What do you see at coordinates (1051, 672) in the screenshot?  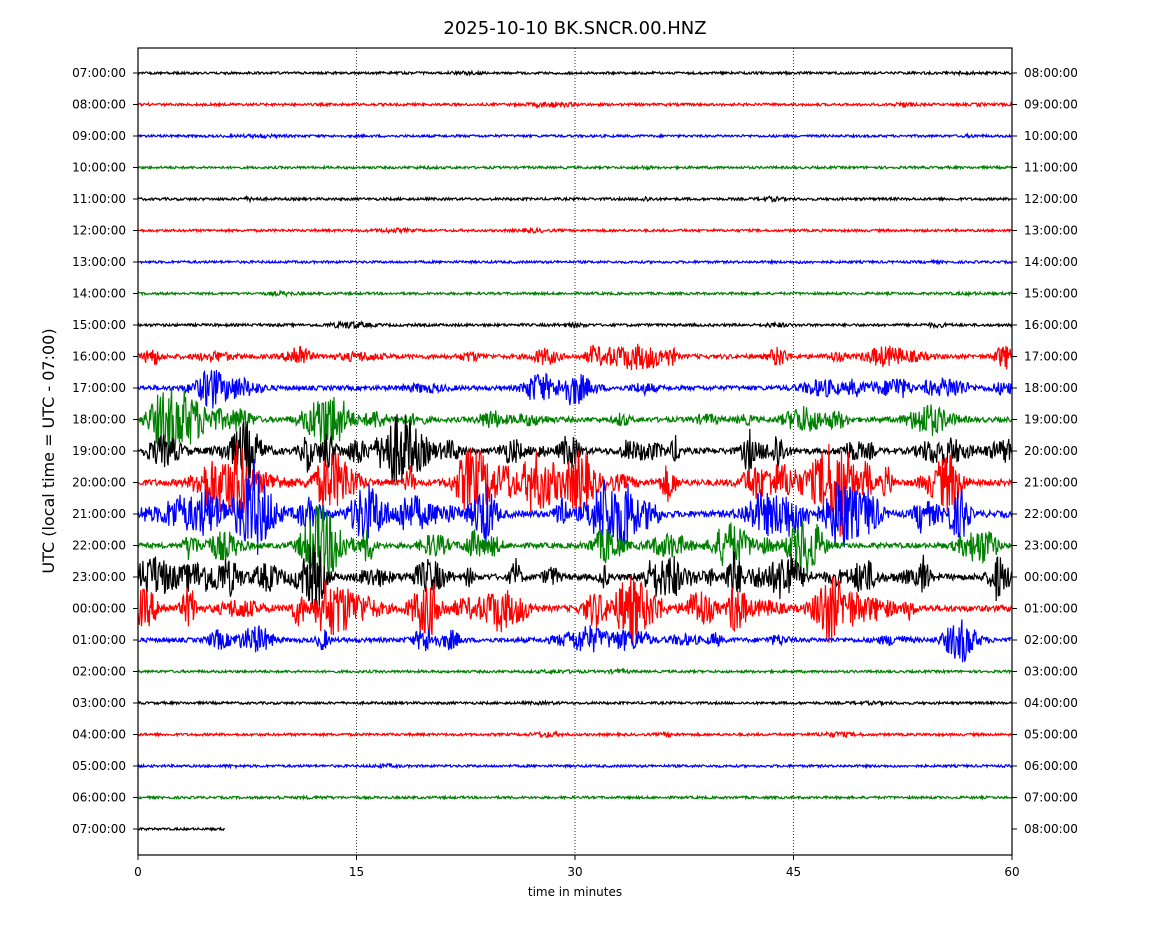 I see `right-time-label: 03:00:00` at bounding box center [1051, 672].